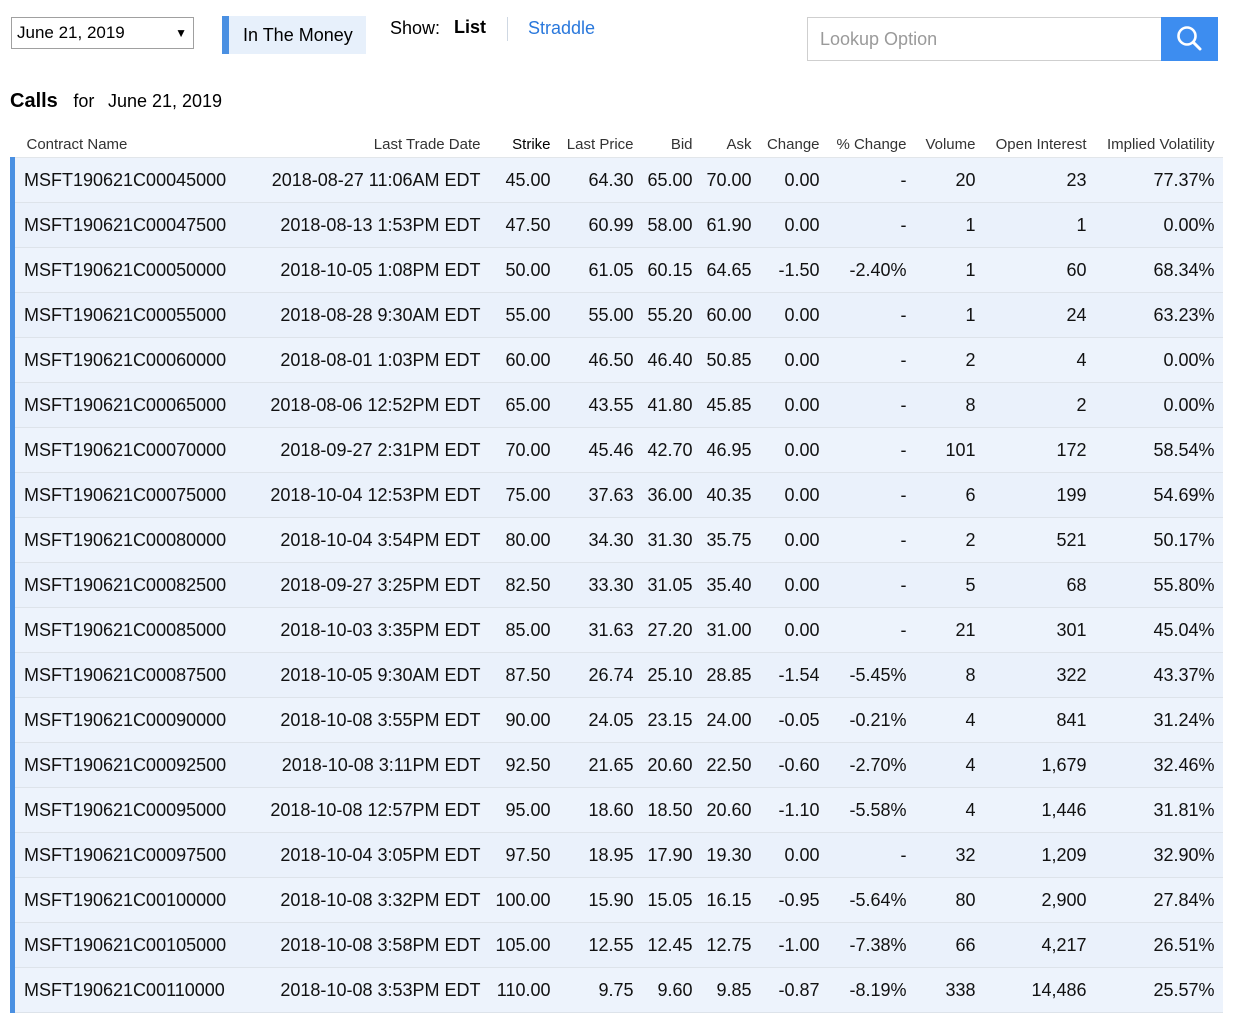 This screenshot has height=1019, width=1234. I want to click on percent-change: -5.64%, so click(871, 900).